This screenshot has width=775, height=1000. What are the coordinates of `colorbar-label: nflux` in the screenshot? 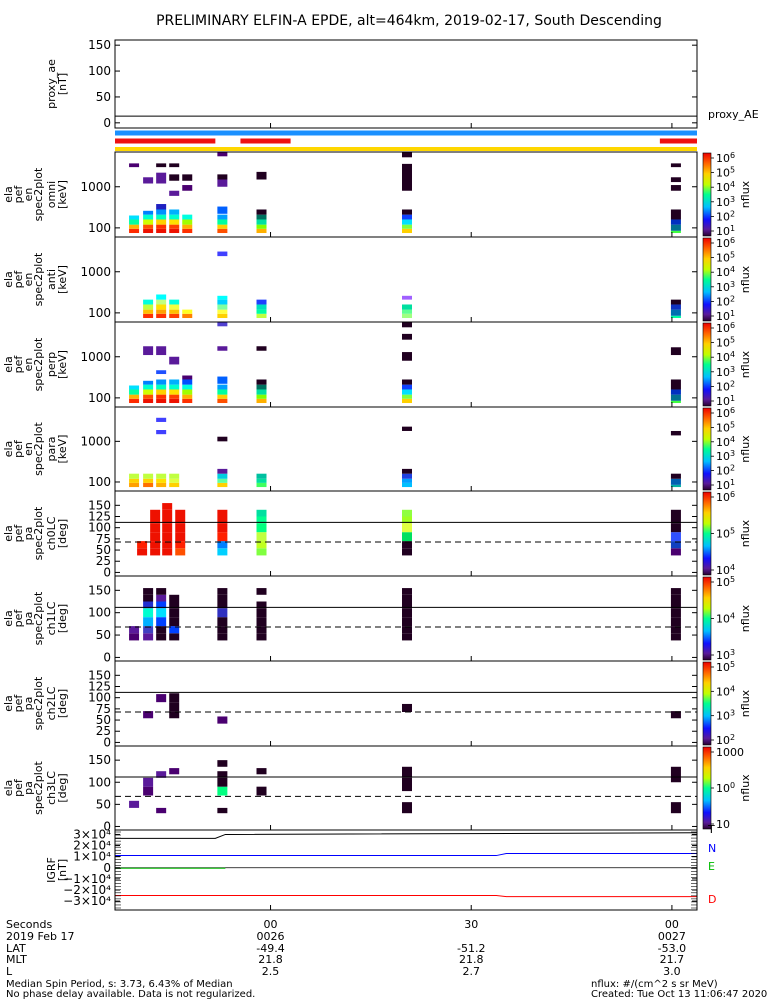 It's located at (745, 194).